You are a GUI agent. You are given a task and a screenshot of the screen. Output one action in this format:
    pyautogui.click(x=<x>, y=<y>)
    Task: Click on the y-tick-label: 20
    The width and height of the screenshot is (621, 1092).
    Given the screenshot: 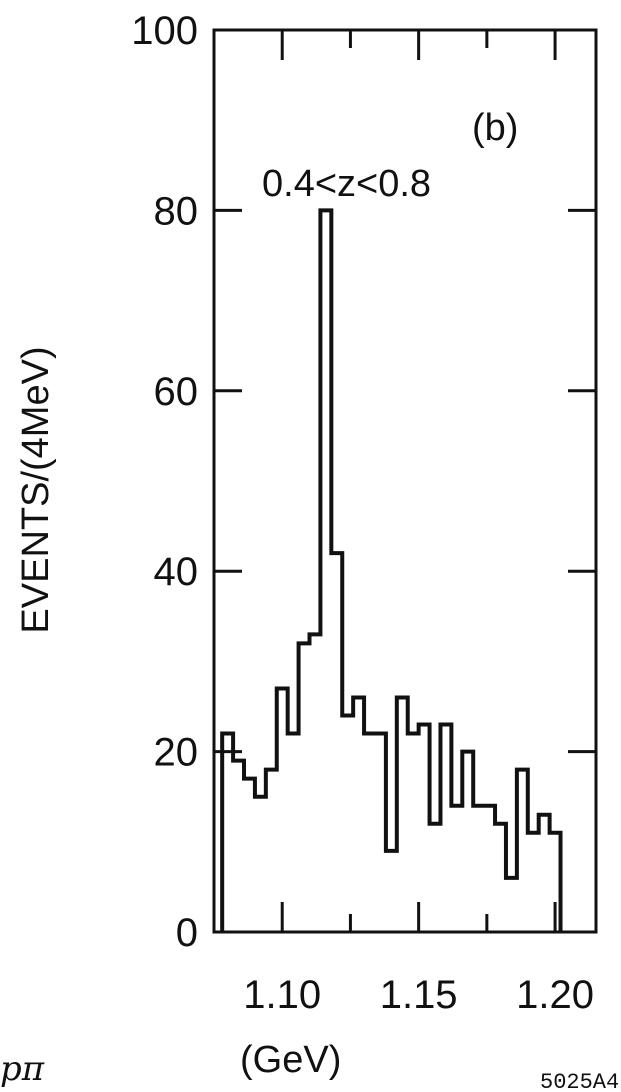 What is the action you would take?
    pyautogui.click(x=176, y=753)
    